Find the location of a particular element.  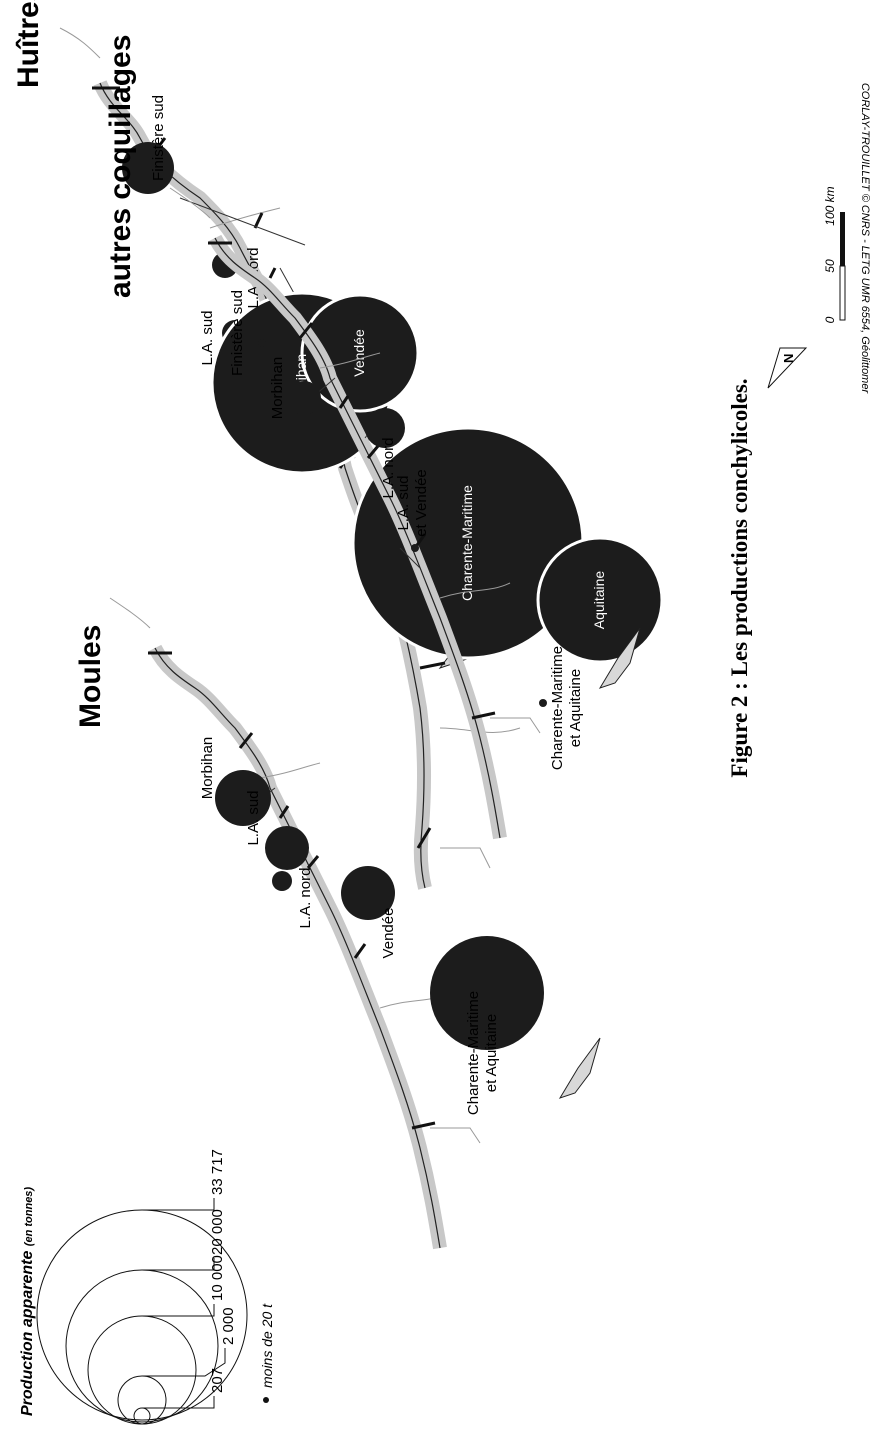

circle-autres-la-nord is located at coordinates (385, 428).